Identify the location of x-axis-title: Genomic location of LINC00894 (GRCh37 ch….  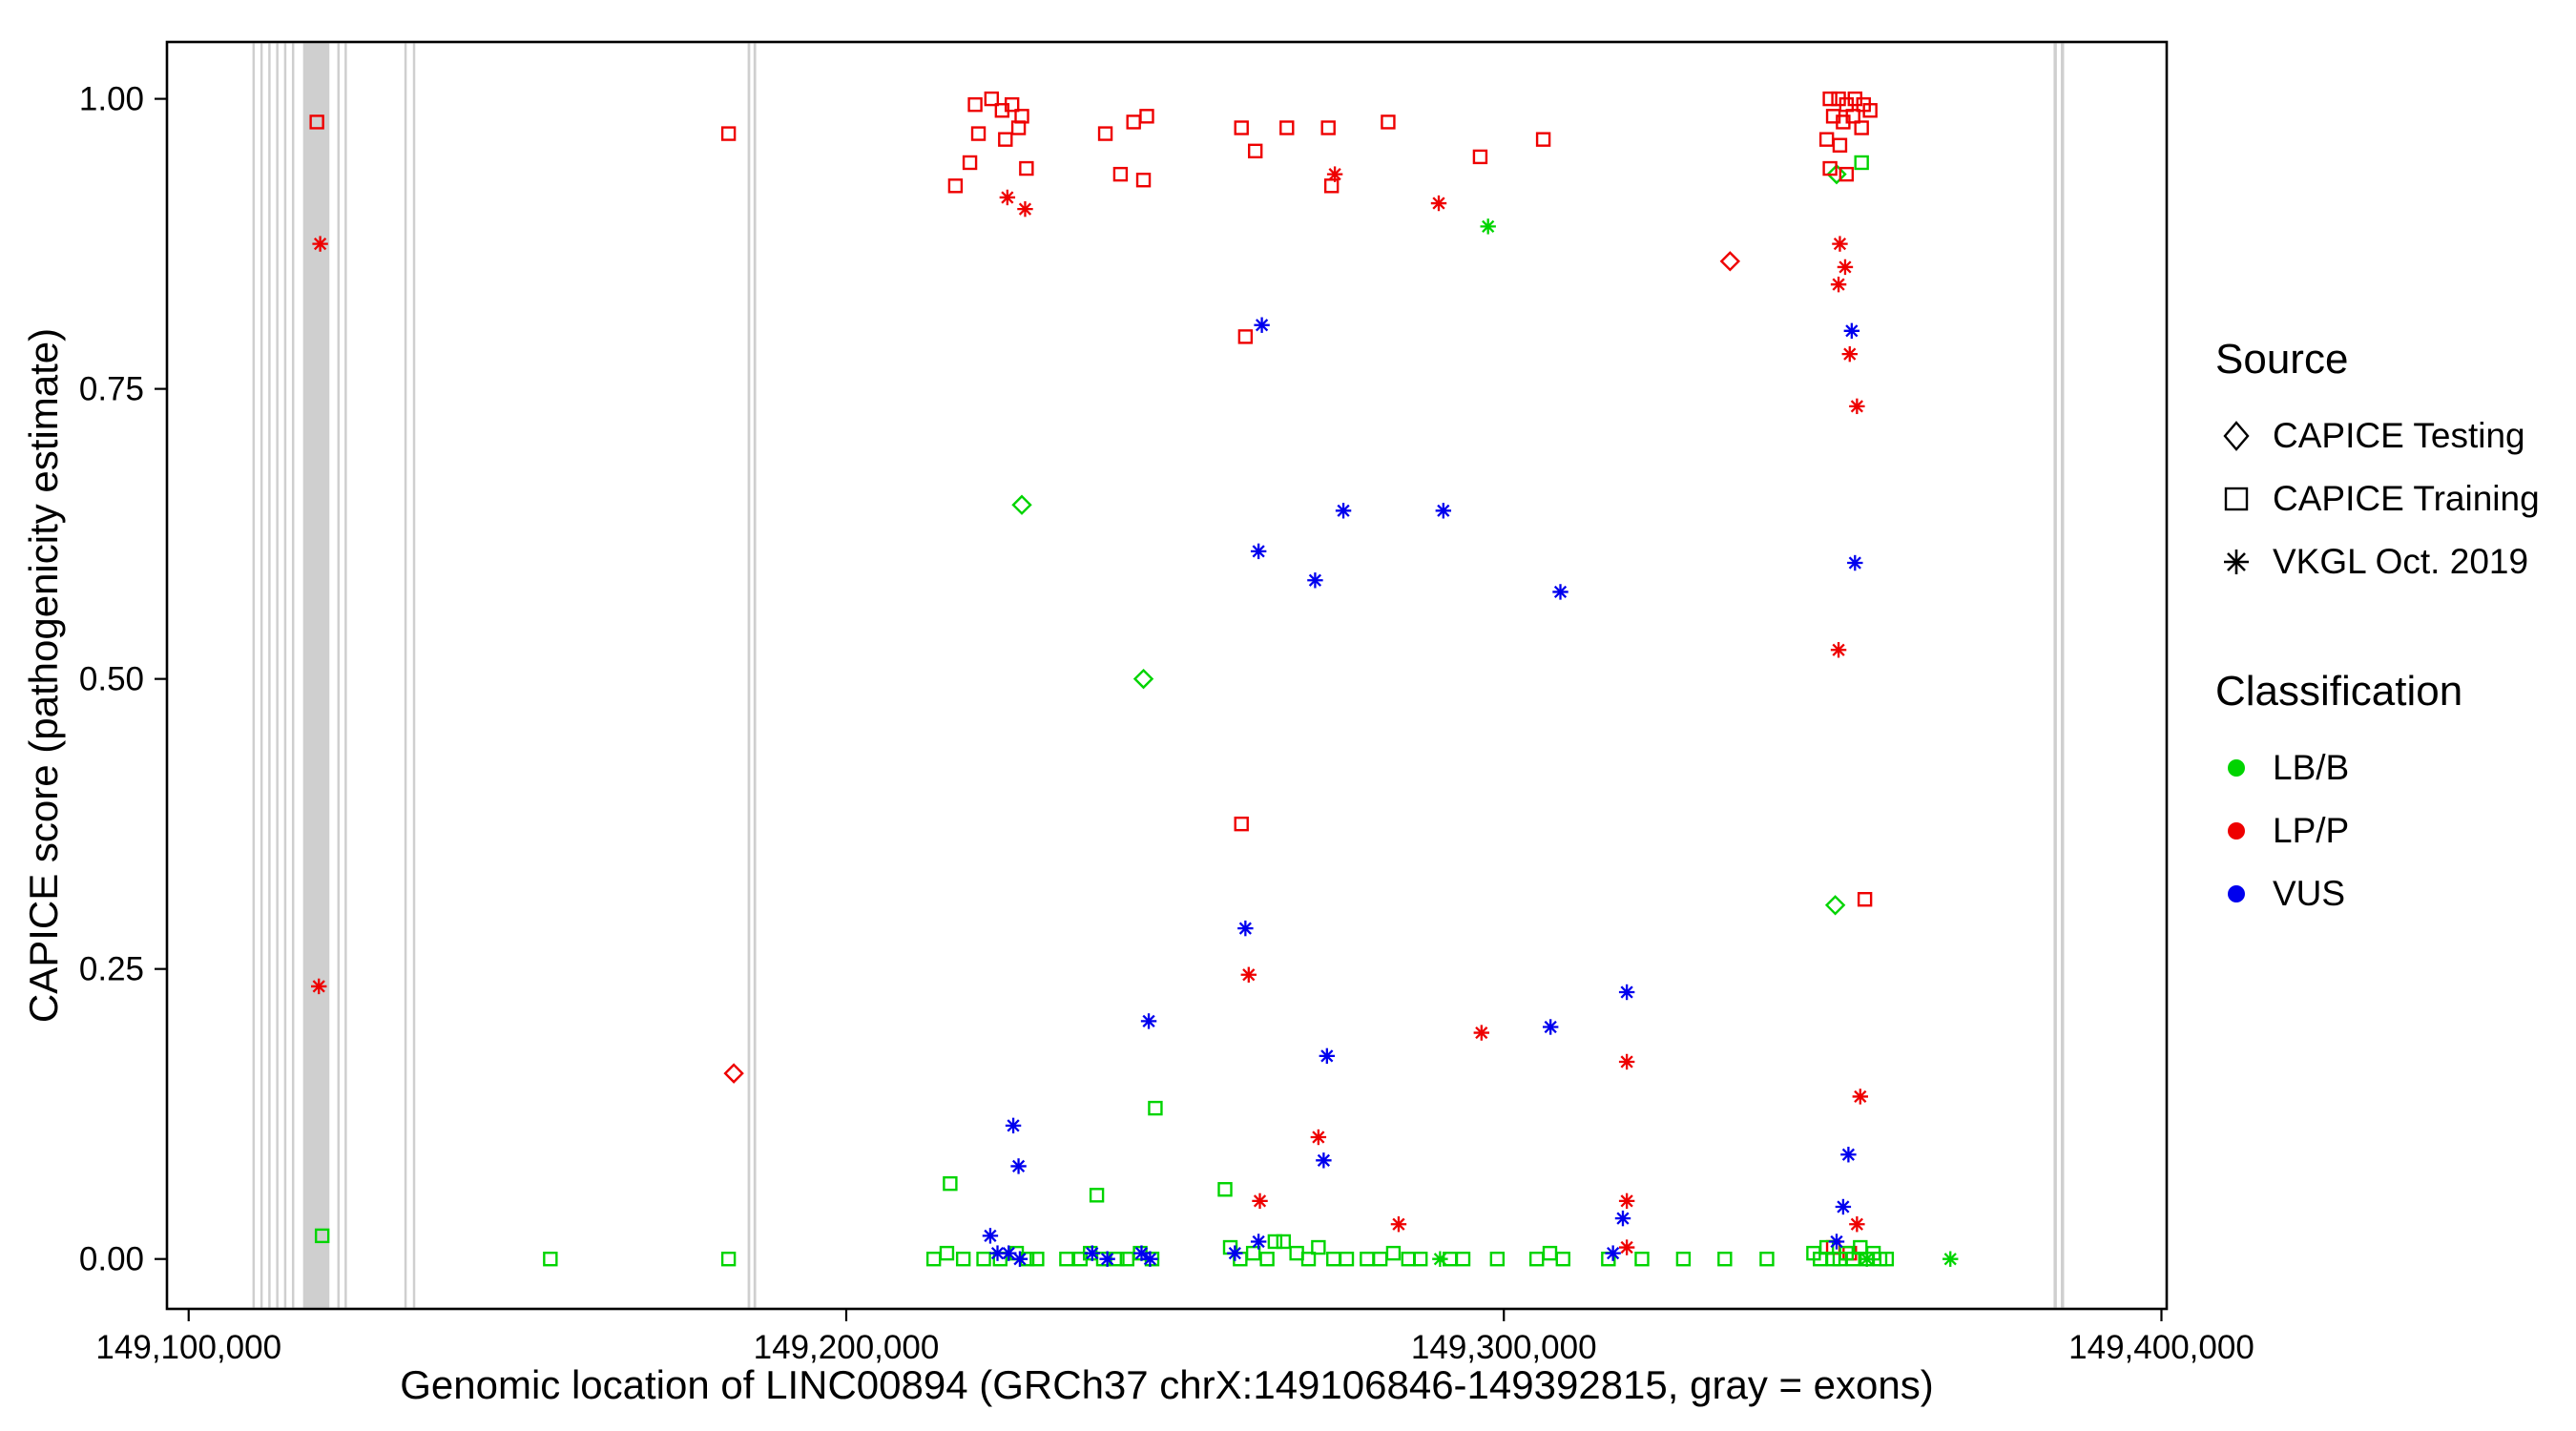
(1167, 1384).